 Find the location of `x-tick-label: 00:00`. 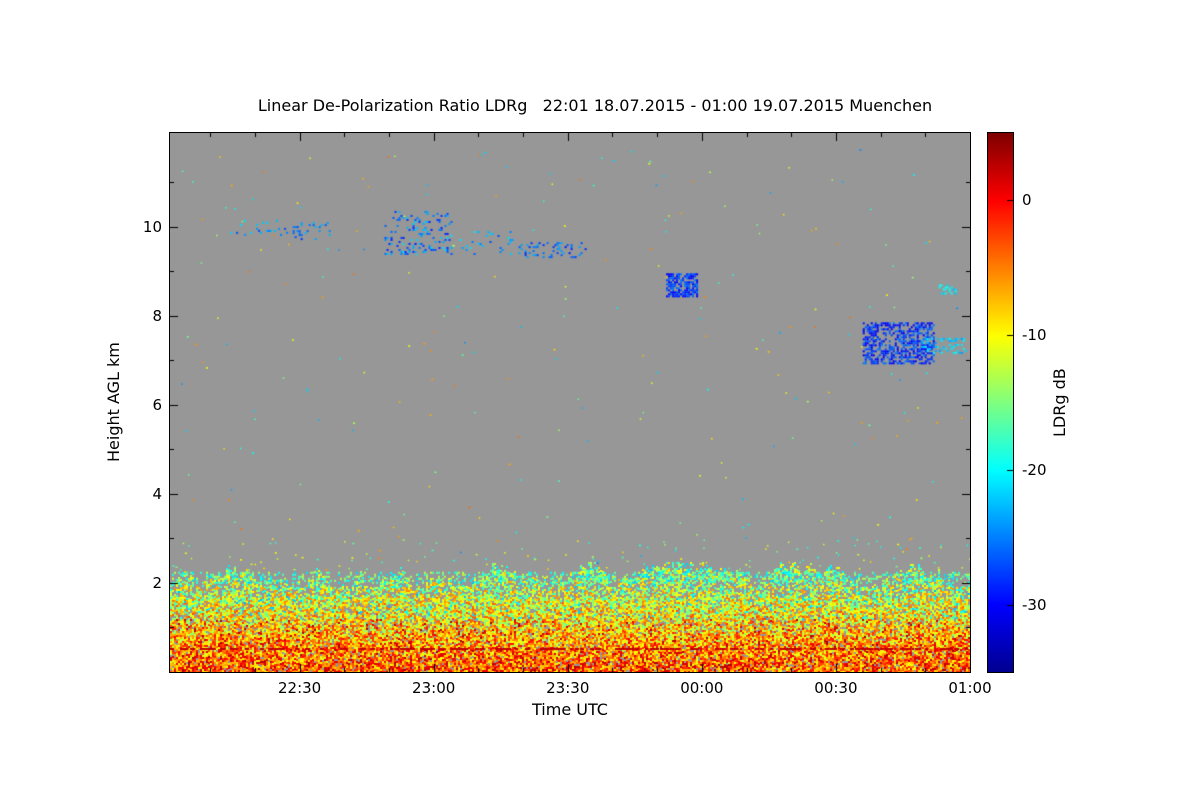

x-tick-label: 00:00 is located at coordinates (702, 688).